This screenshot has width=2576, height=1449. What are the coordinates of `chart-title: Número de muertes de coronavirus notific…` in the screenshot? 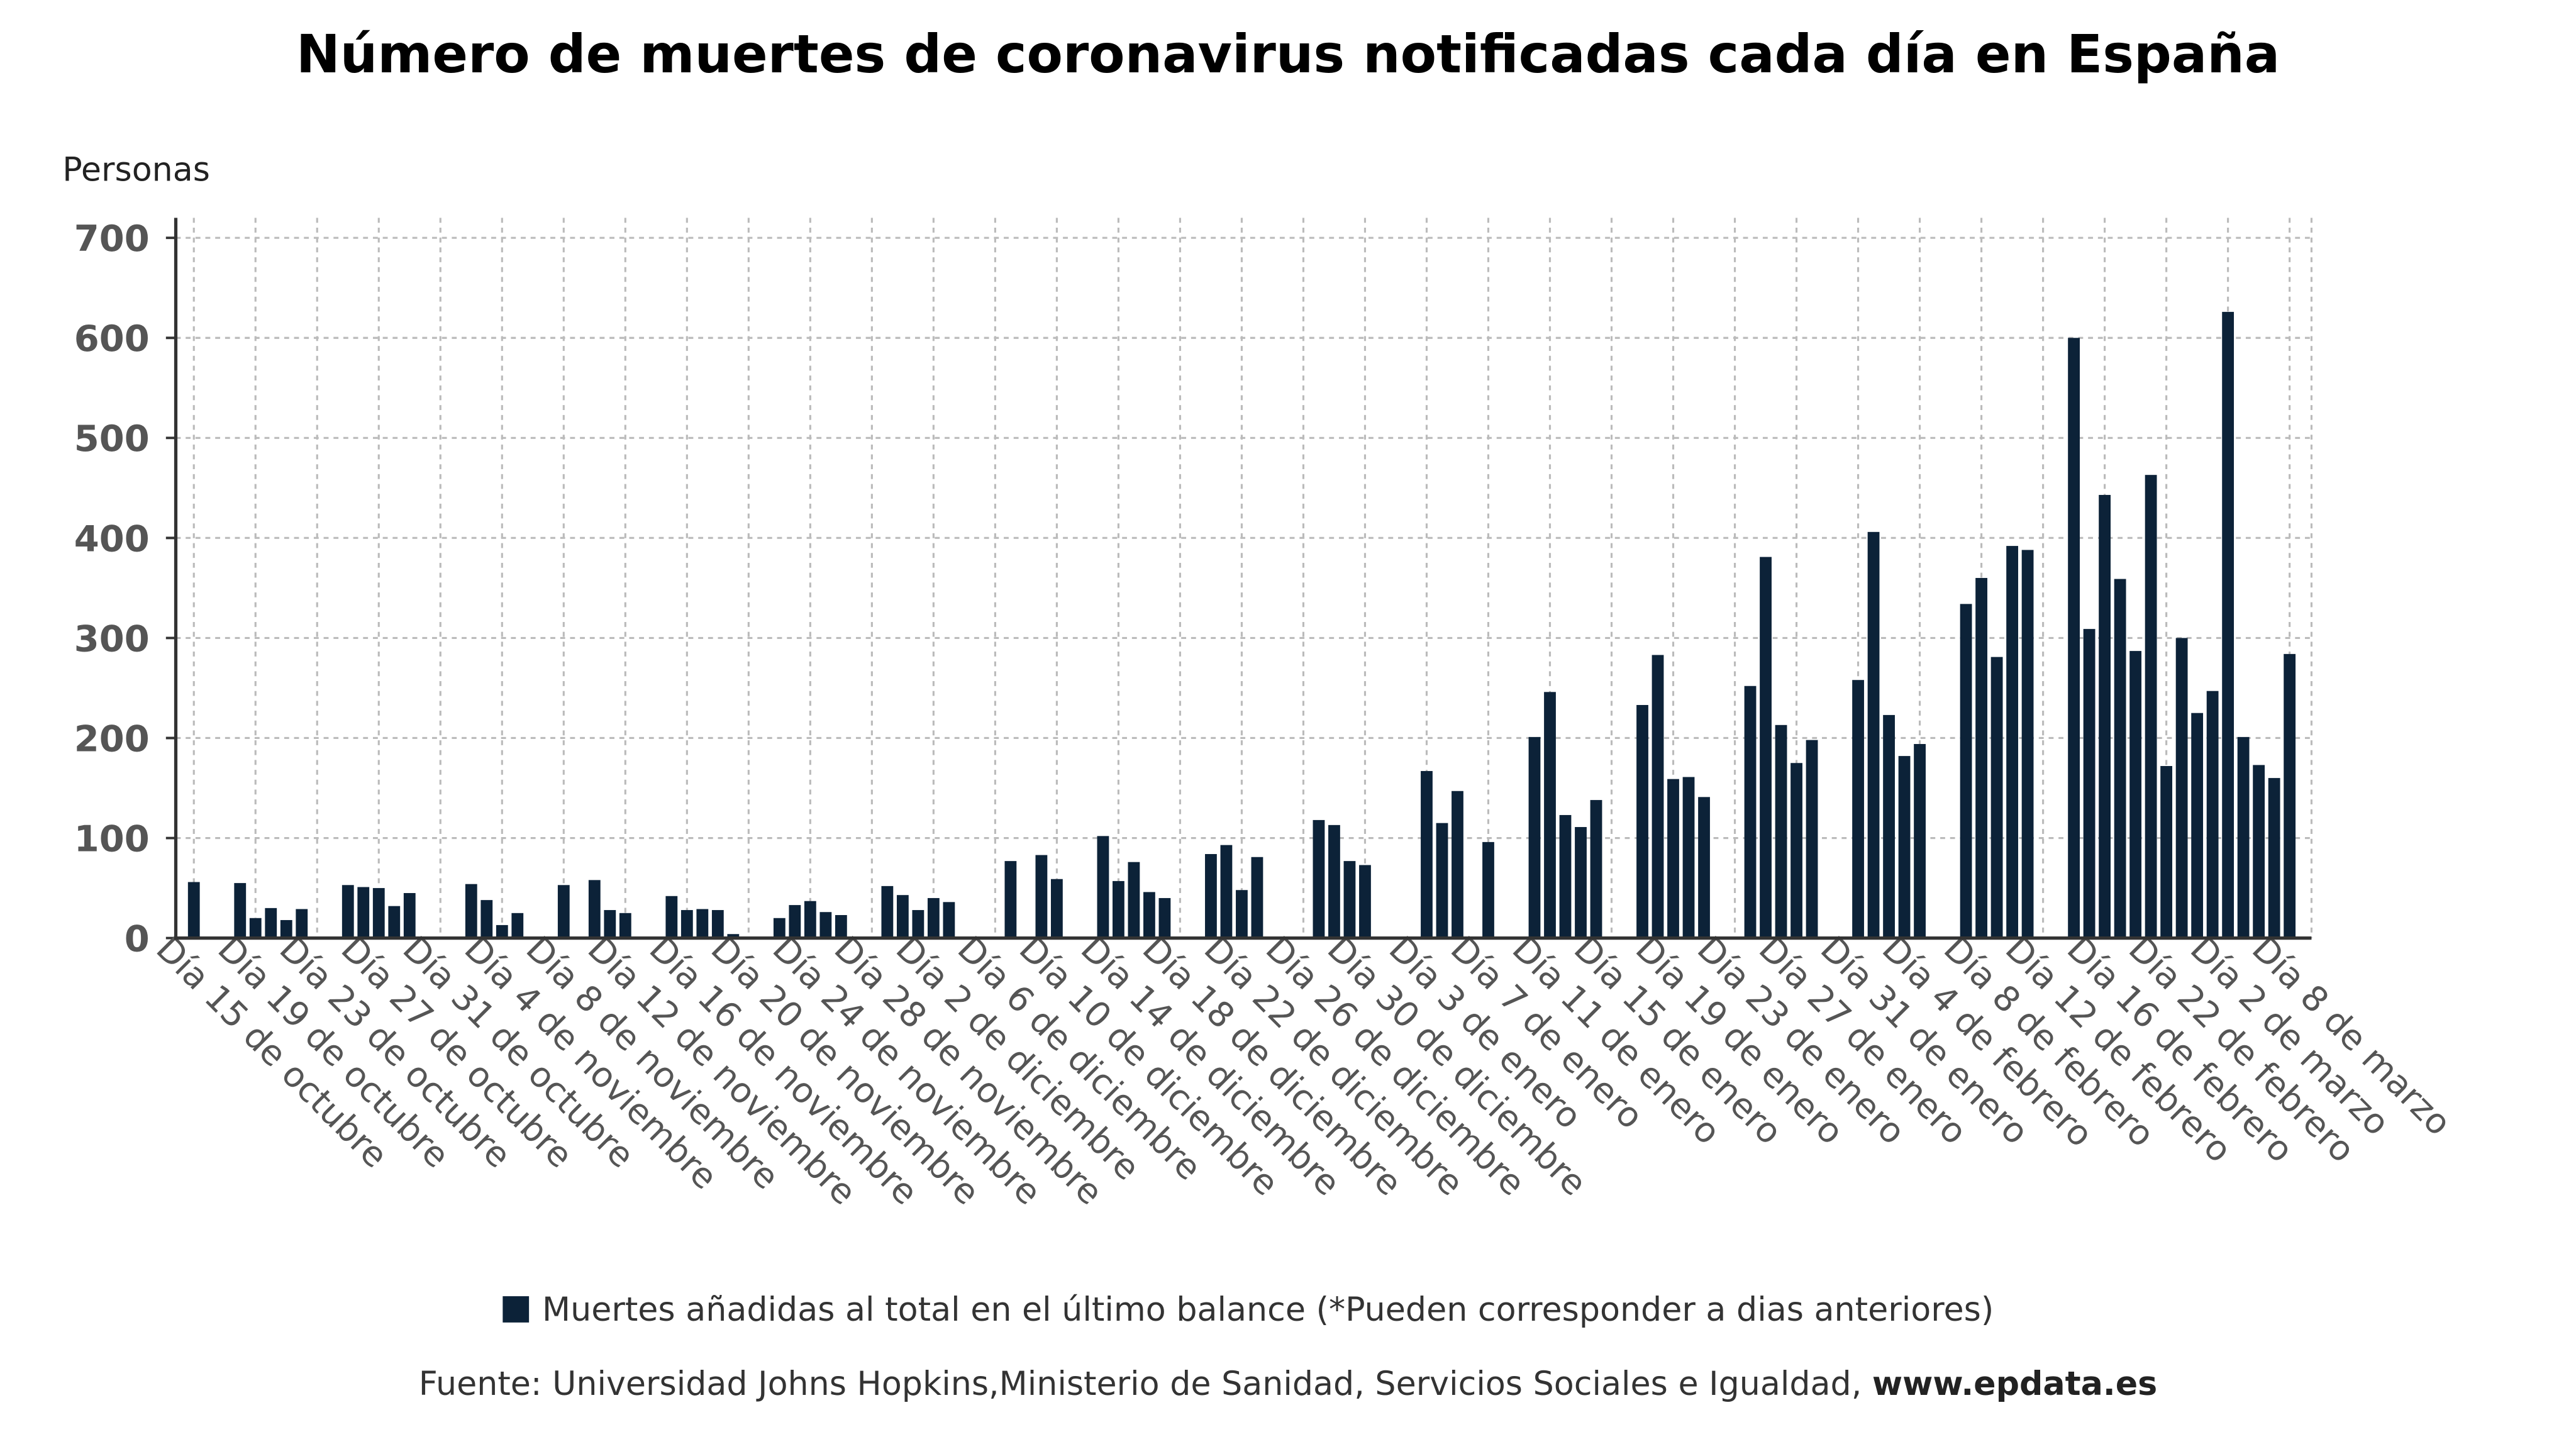 It's located at (1288, 54).